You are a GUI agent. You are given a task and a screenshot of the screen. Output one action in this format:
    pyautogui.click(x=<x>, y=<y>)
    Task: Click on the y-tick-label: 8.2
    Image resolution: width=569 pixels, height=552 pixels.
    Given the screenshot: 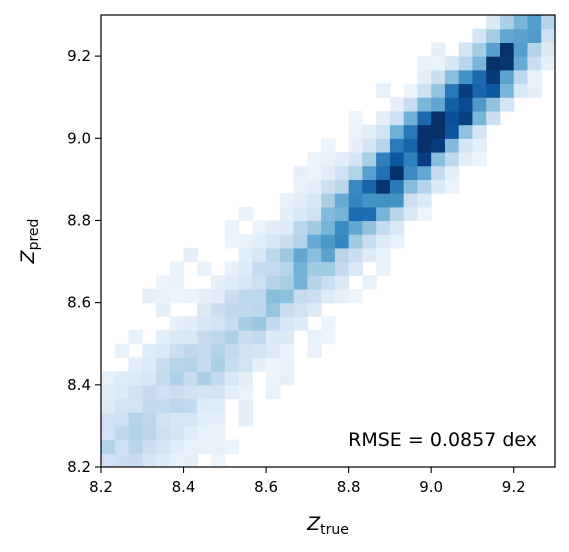 What is the action you would take?
    pyautogui.click(x=79, y=467)
    